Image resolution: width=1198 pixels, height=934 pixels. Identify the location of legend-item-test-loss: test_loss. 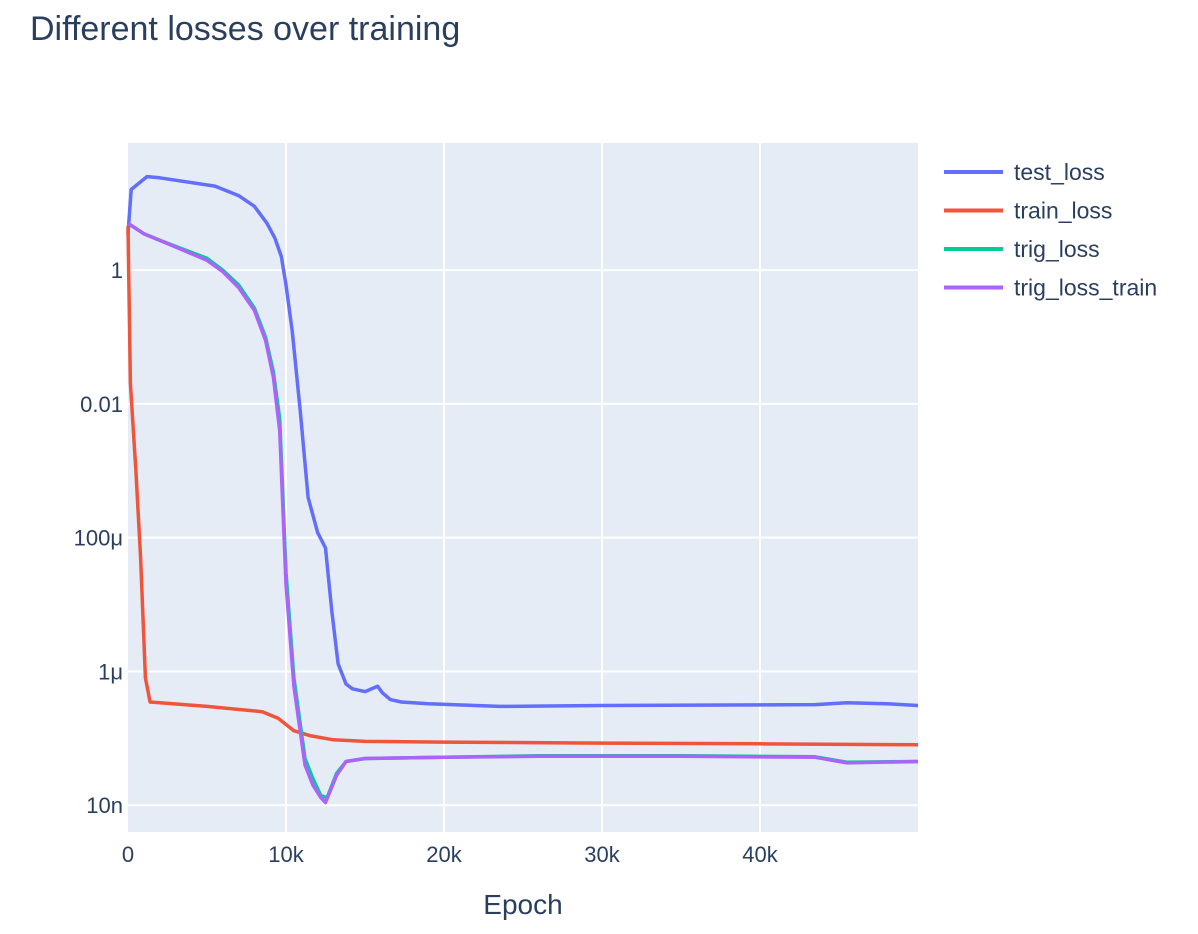
(1024, 172).